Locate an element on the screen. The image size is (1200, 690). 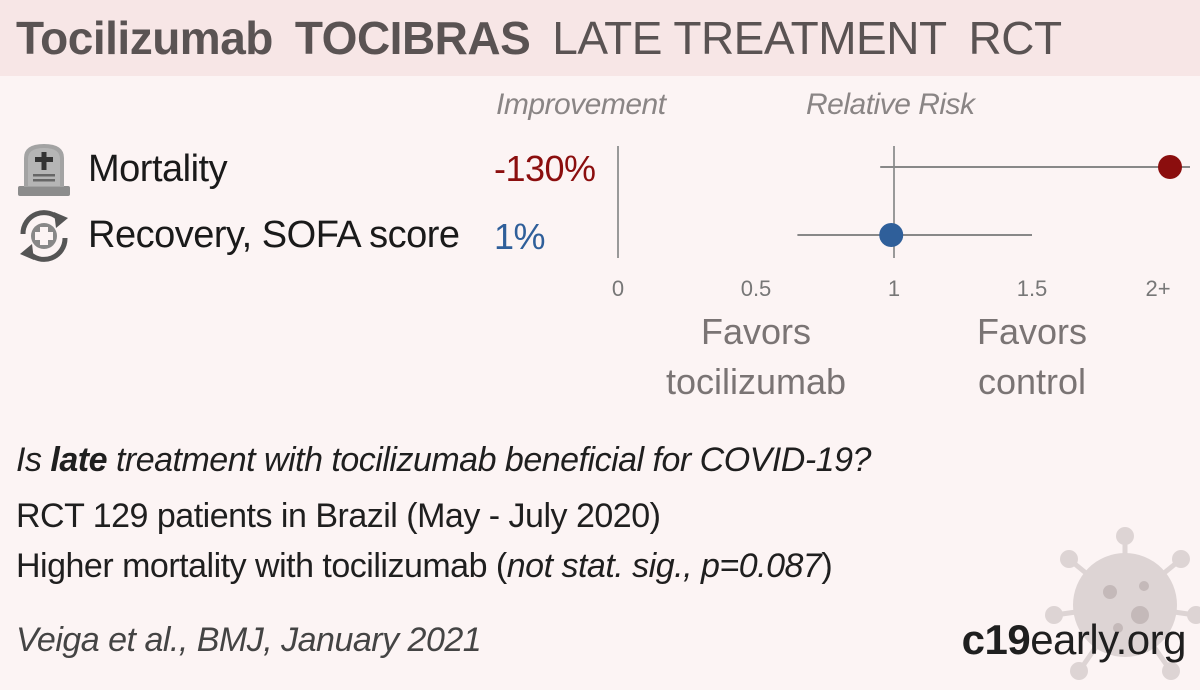
improvement-mortality: -130% is located at coordinates (545, 168).